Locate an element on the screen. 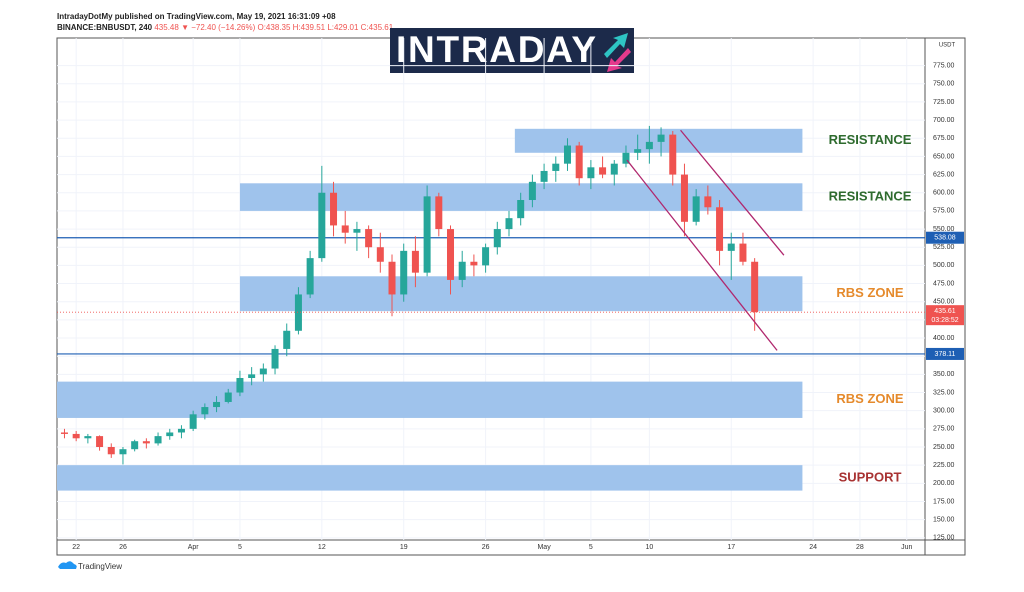  x-tick-label: 24 is located at coordinates (813, 547).